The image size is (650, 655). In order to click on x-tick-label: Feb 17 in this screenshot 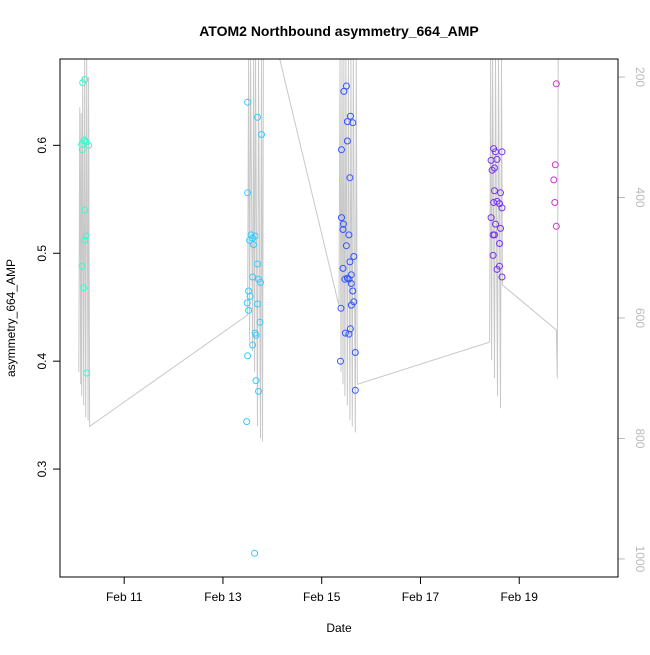, I will do `click(421, 597)`.